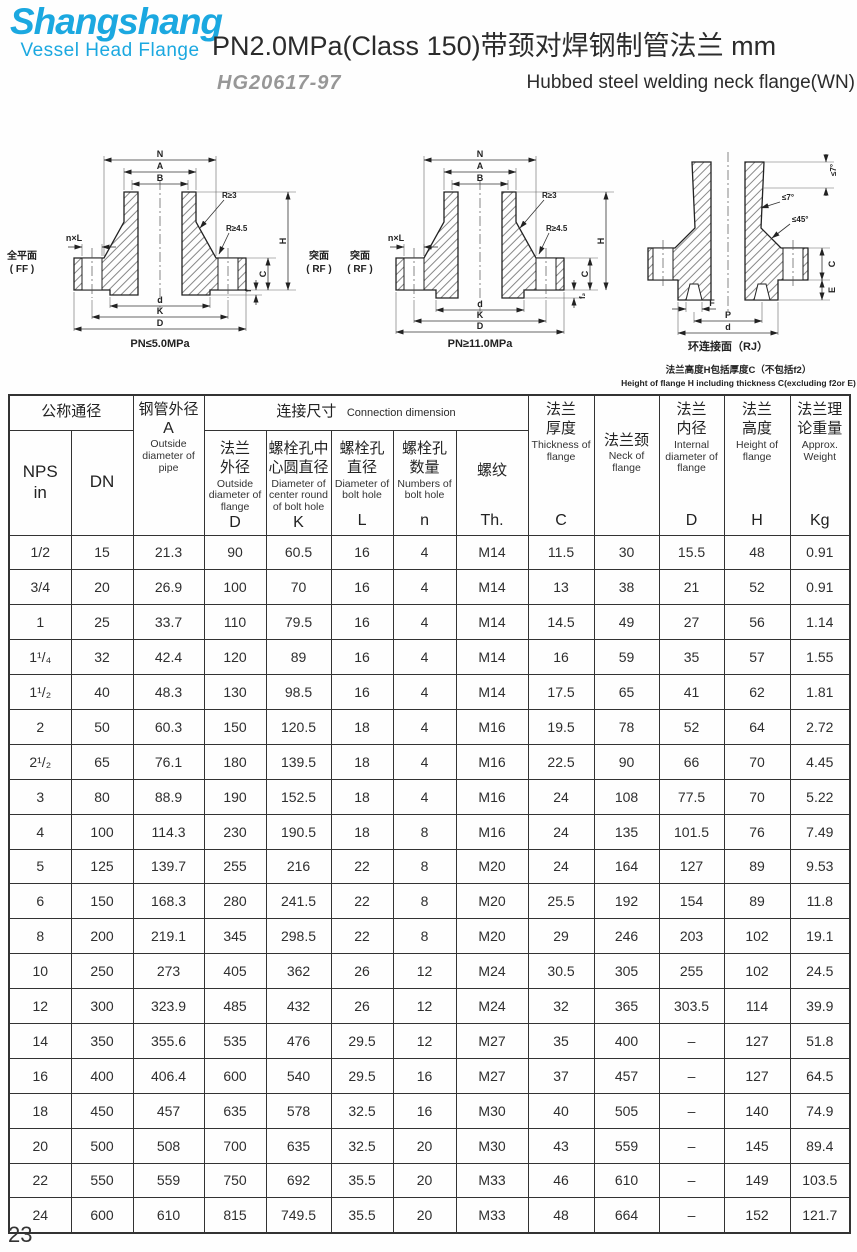 The image size is (857, 1252). I want to click on table-cell: 200, so click(102, 936).